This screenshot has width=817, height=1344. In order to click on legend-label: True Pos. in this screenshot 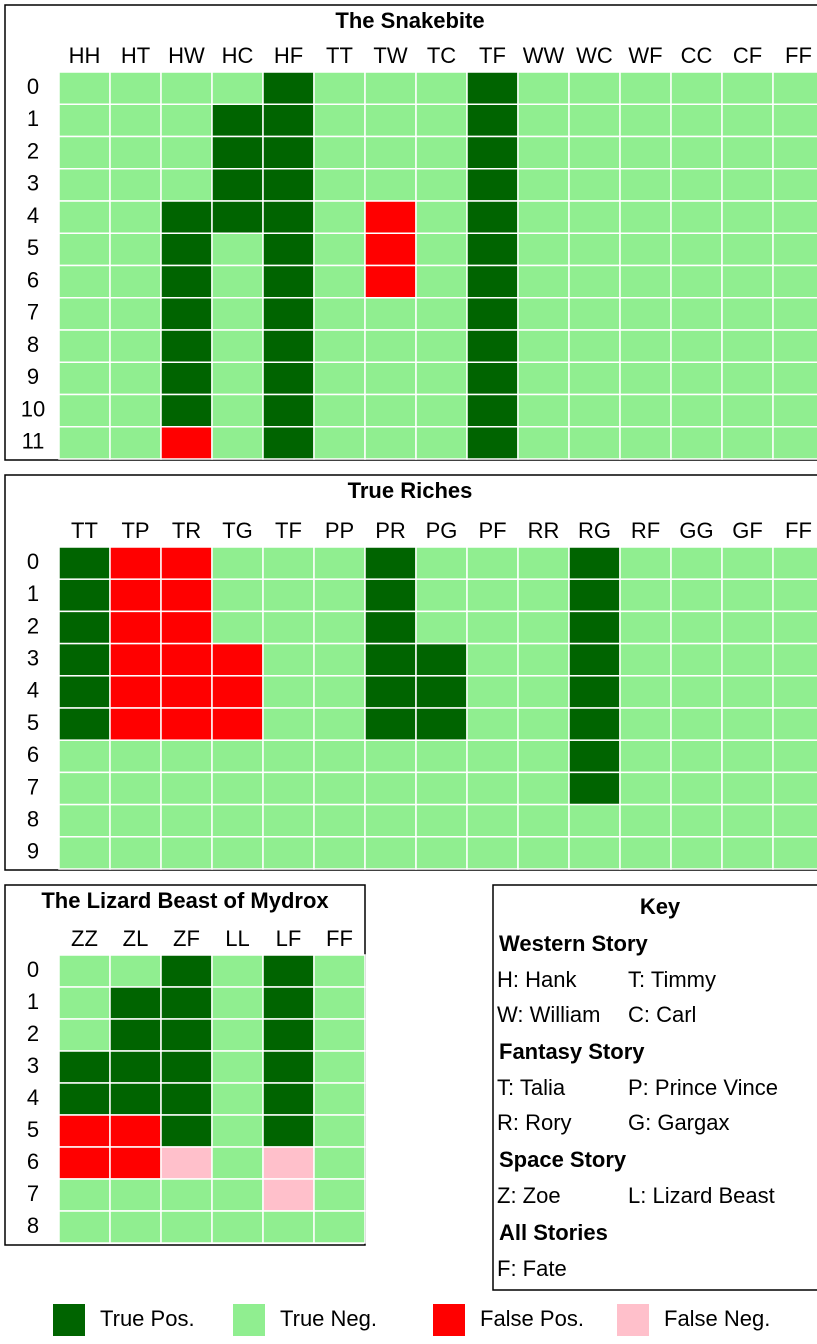, I will do `click(147, 1318)`.